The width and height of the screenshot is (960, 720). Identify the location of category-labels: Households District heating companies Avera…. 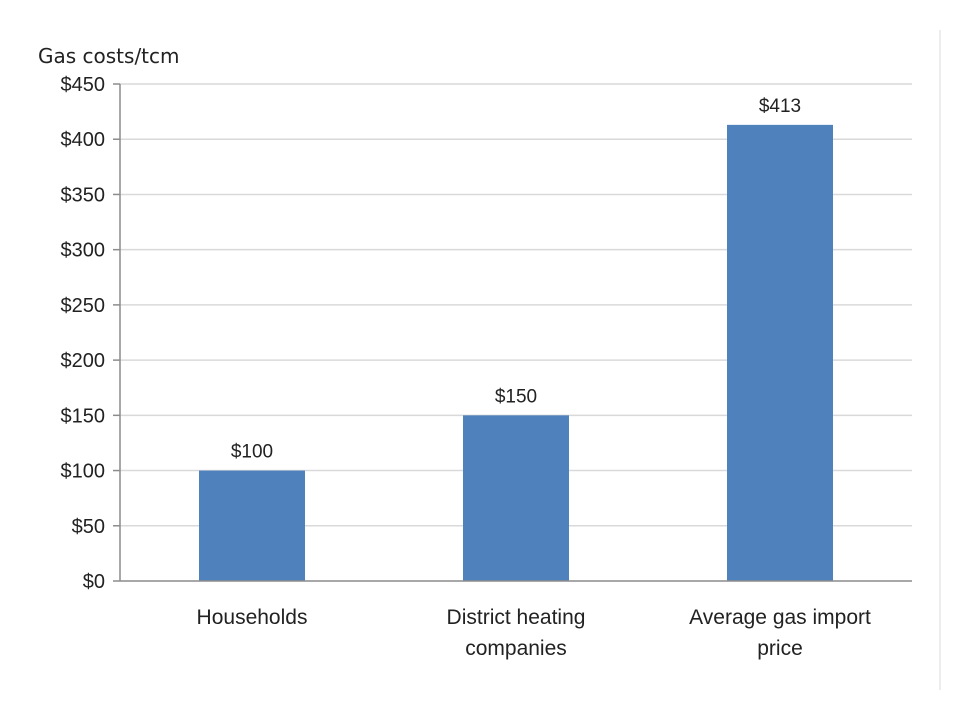
(534, 633).